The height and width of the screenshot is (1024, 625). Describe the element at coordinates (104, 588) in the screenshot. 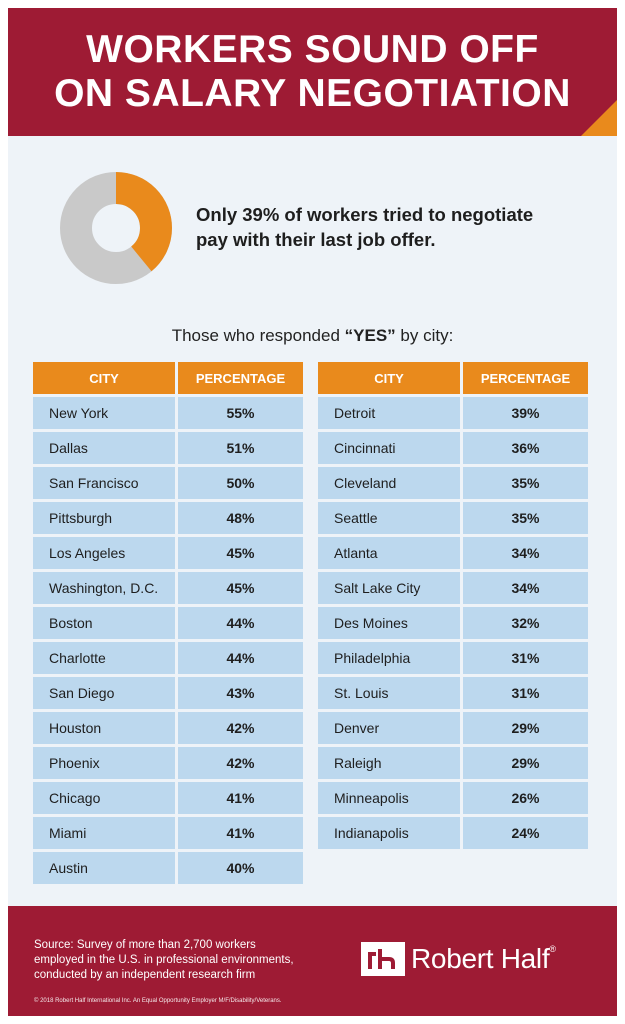

I see `city-cell: Washington, D.C.` at that location.